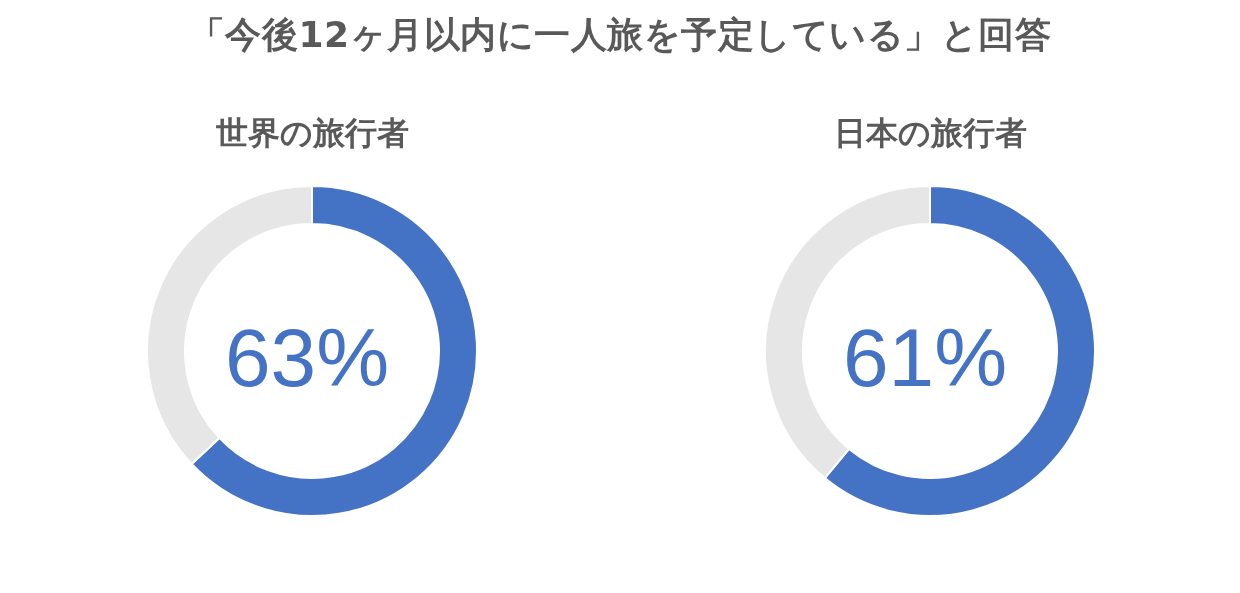 This screenshot has width=1240, height=593. Describe the element at coordinates (312, 133) in the screenshot. I see `chart-subtitle: 世界の旅行者` at that location.